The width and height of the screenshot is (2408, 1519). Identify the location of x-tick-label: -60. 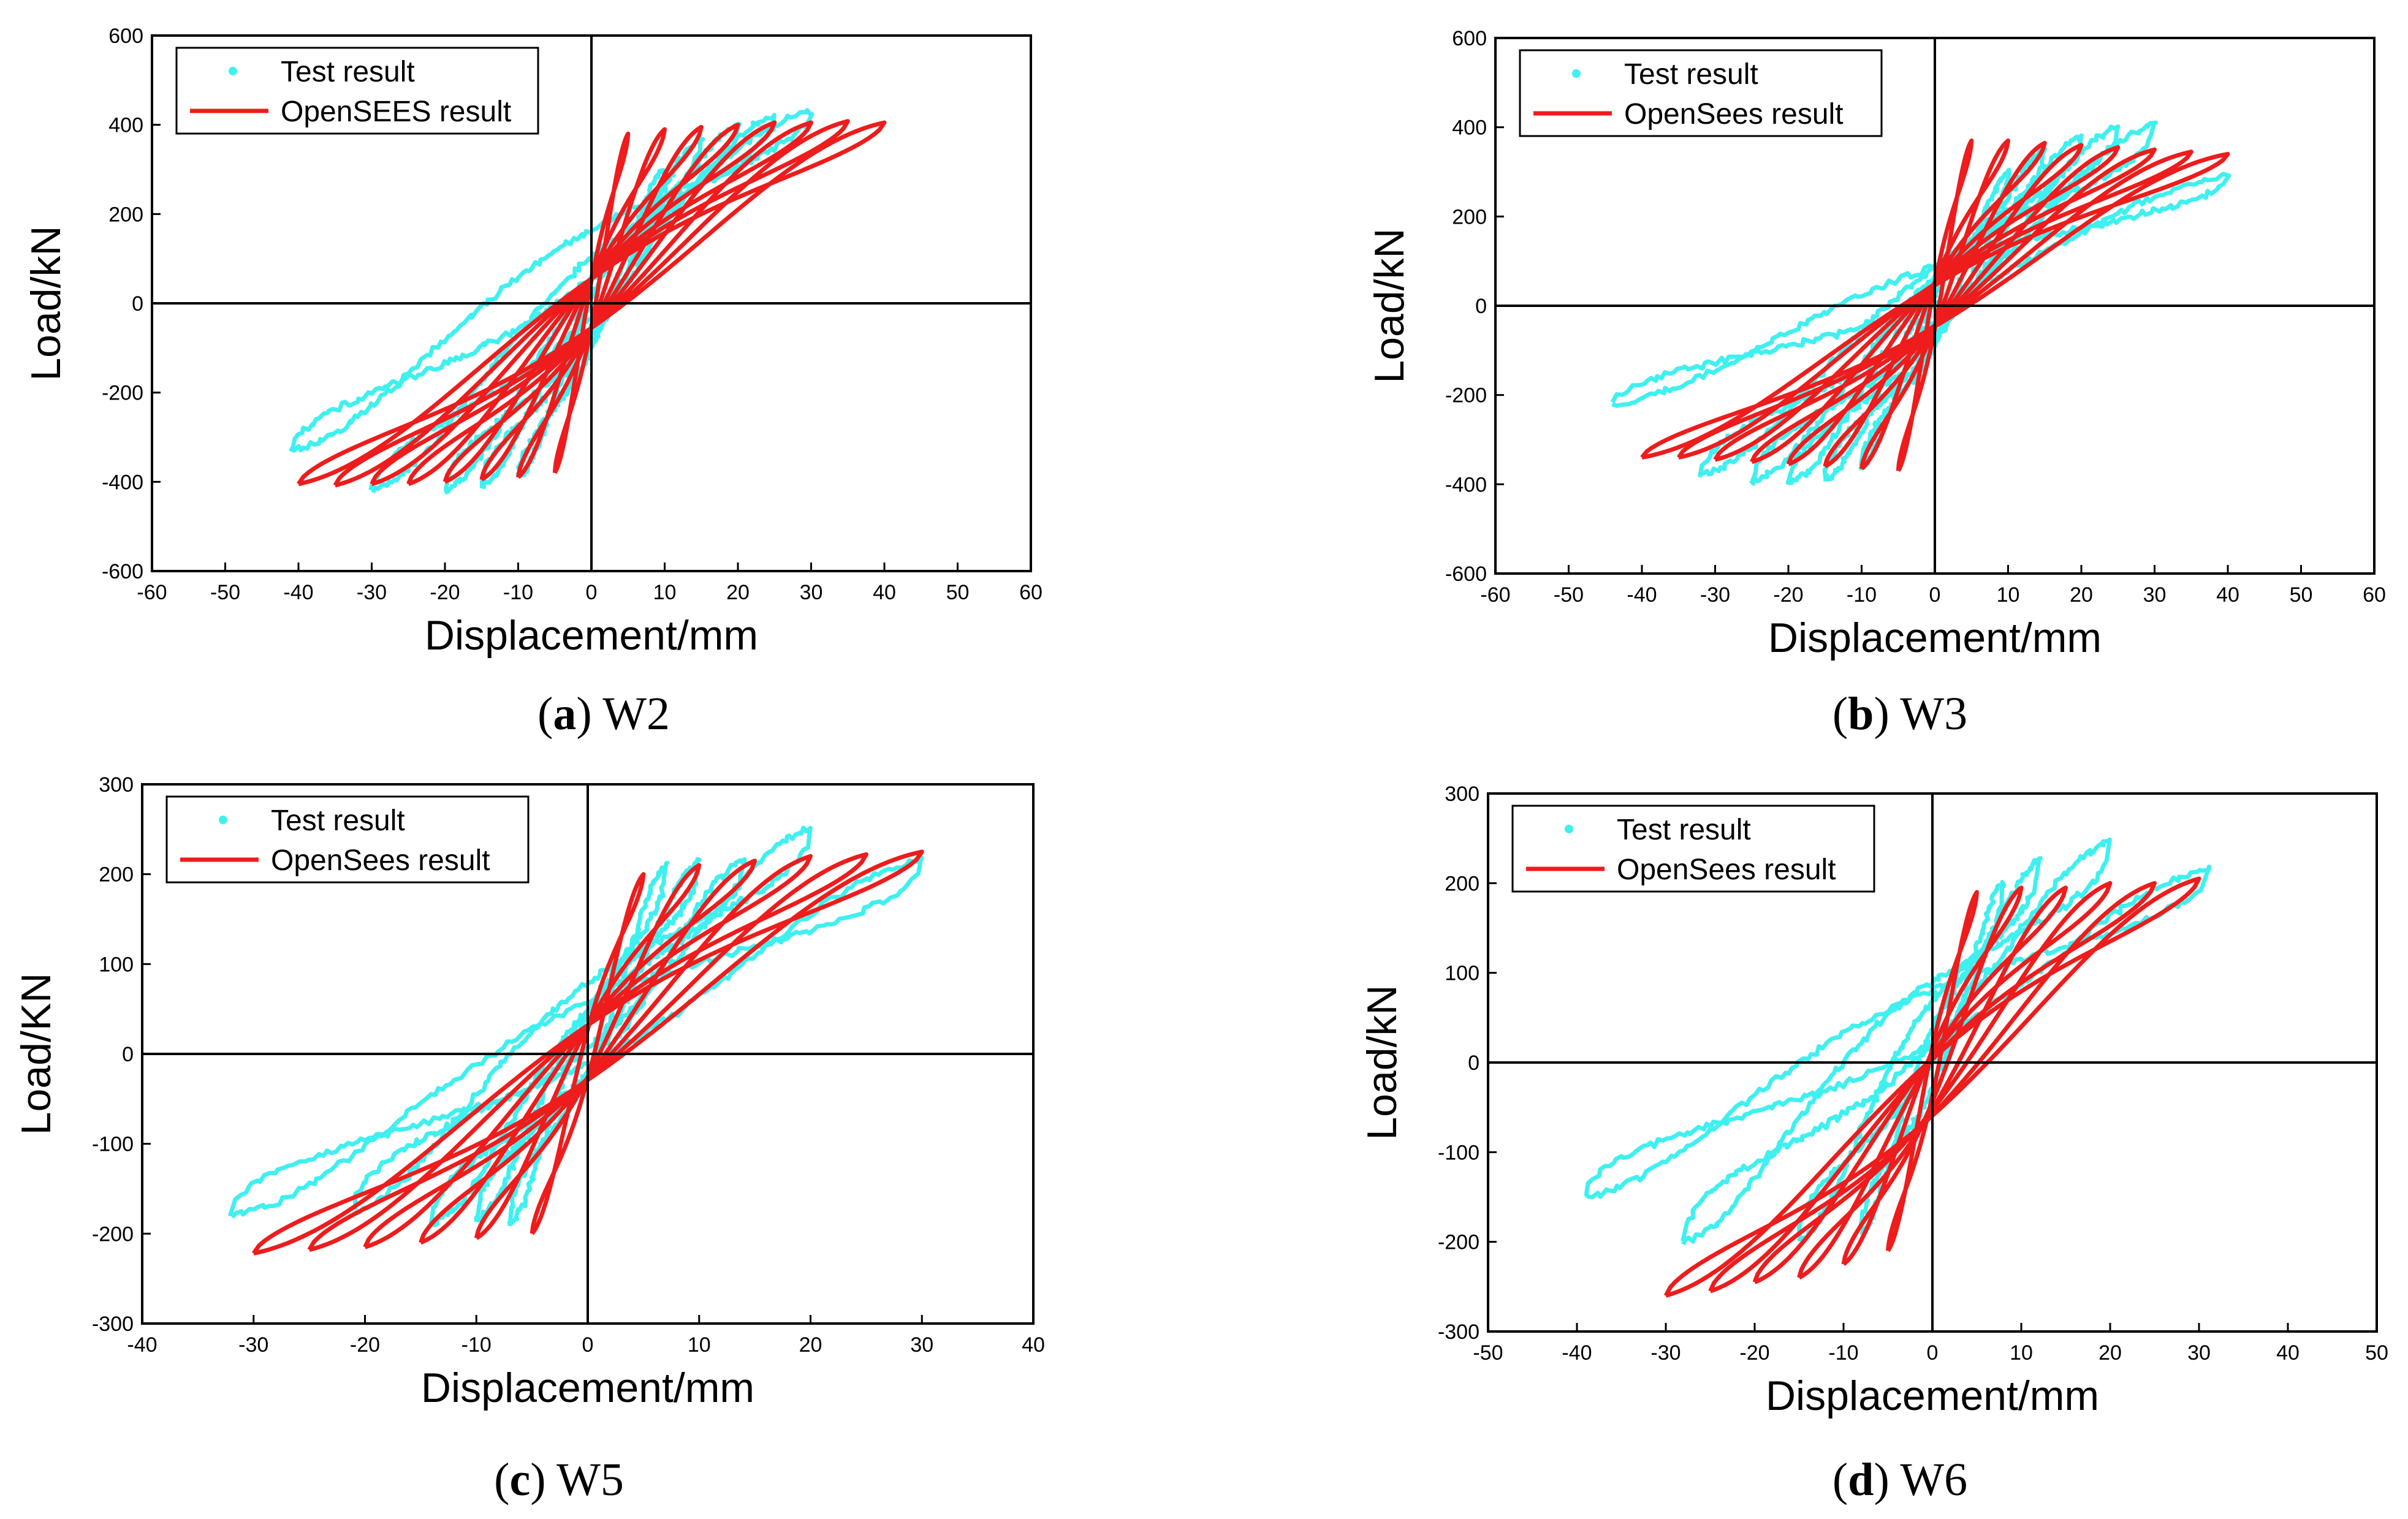
(152, 592).